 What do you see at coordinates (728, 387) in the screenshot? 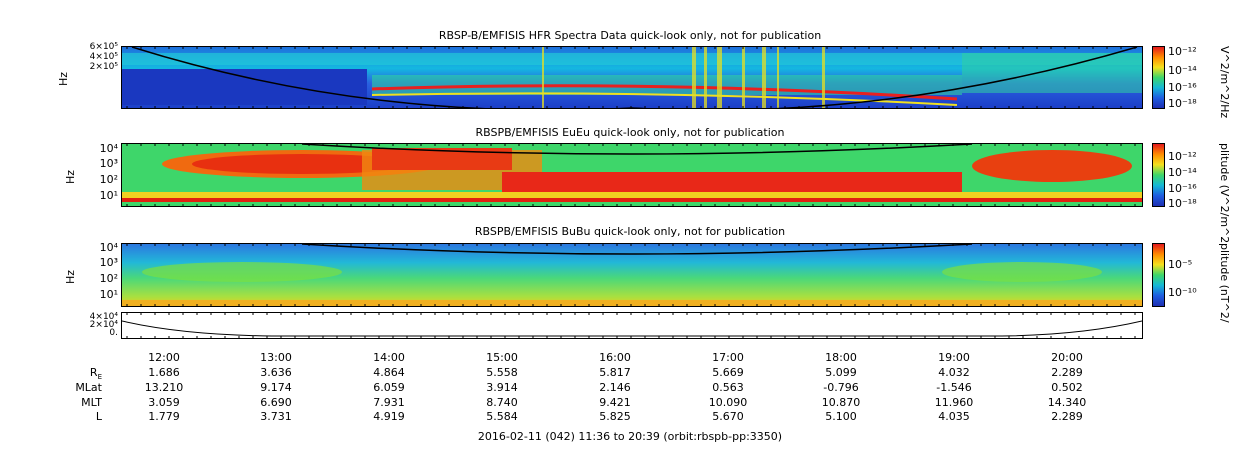
I see `ephem-value: 0.563` at bounding box center [728, 387].